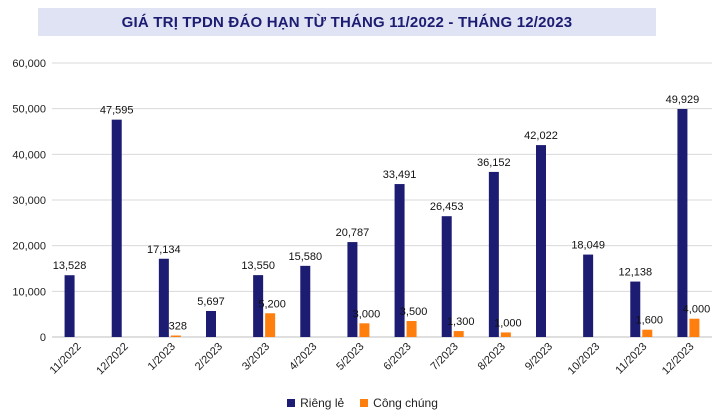 The image size is (725, 420). Describe the element at coordinates (29, 155) in the screenshot. I see `y-tick-label: 40,000` at that location.